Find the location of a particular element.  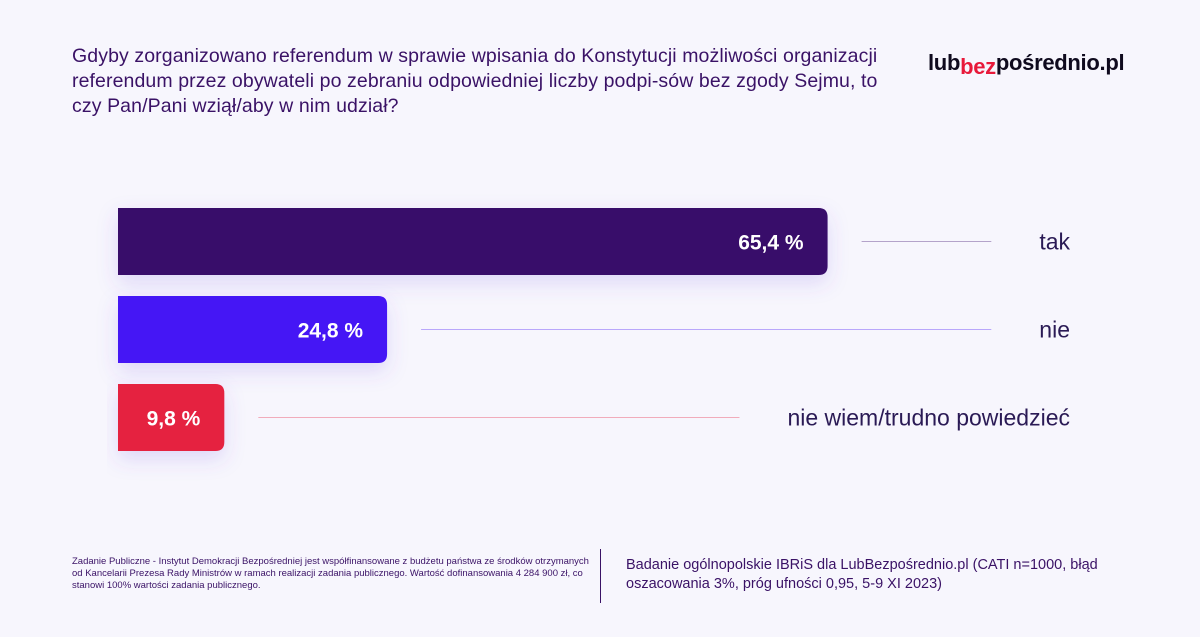

logo-part-bez: bez is located at coordinates (978, 66).